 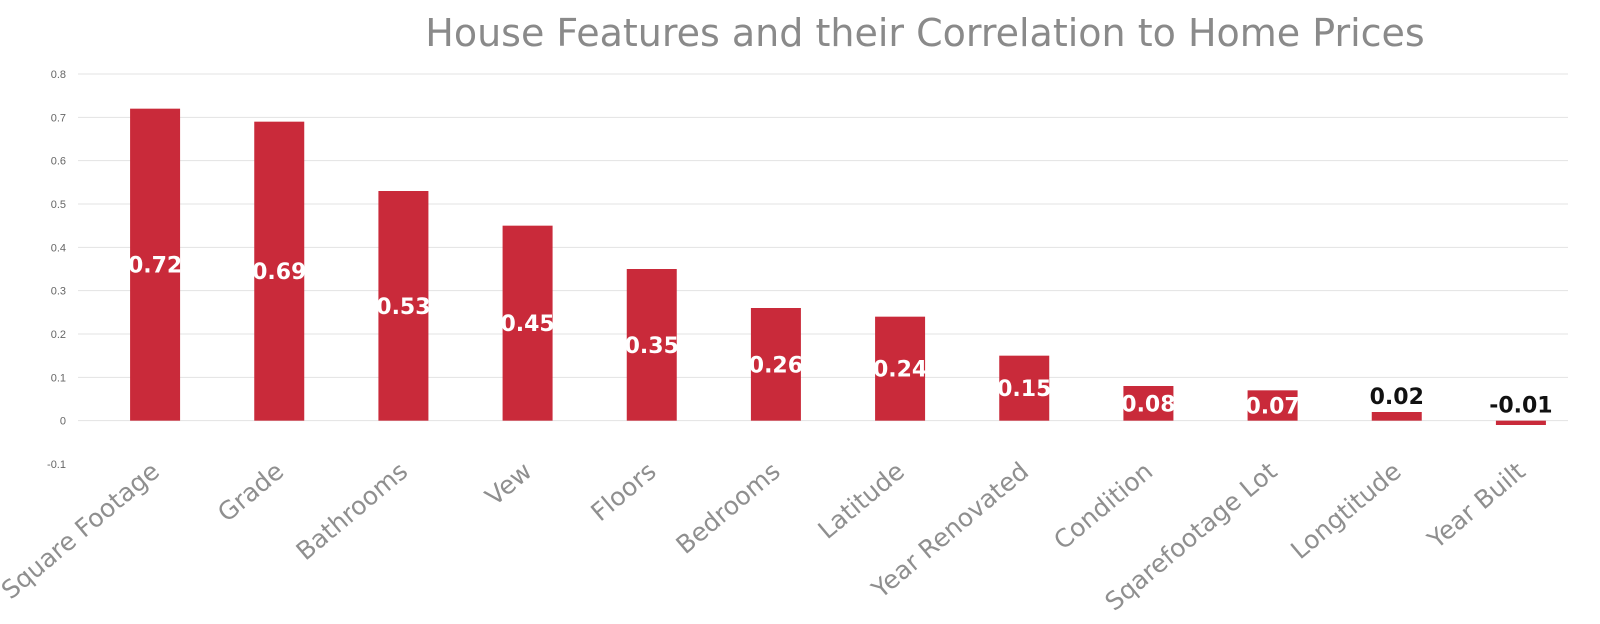 I want to click on data-label: 0.24, so click(x=900, y=370).